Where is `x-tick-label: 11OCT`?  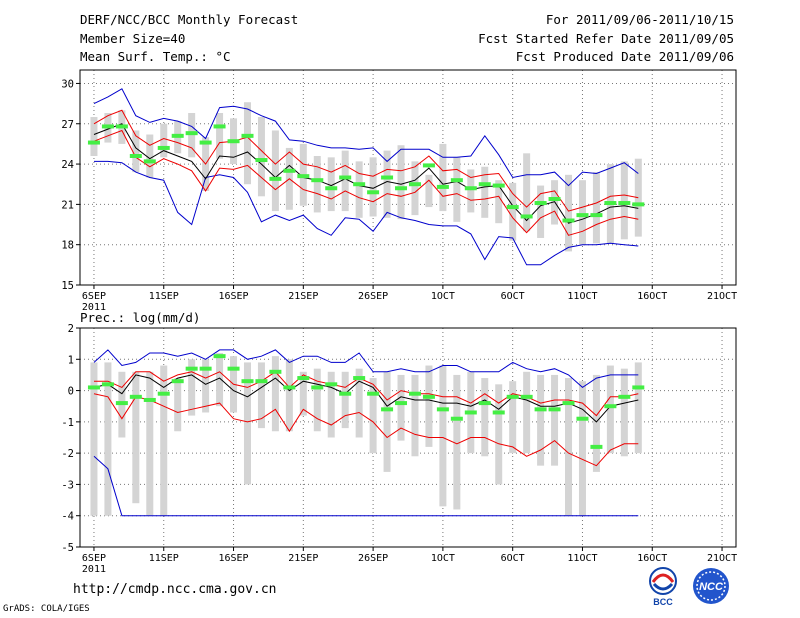
x-tick-label: 11OCT is located at coordinates (582, 296).